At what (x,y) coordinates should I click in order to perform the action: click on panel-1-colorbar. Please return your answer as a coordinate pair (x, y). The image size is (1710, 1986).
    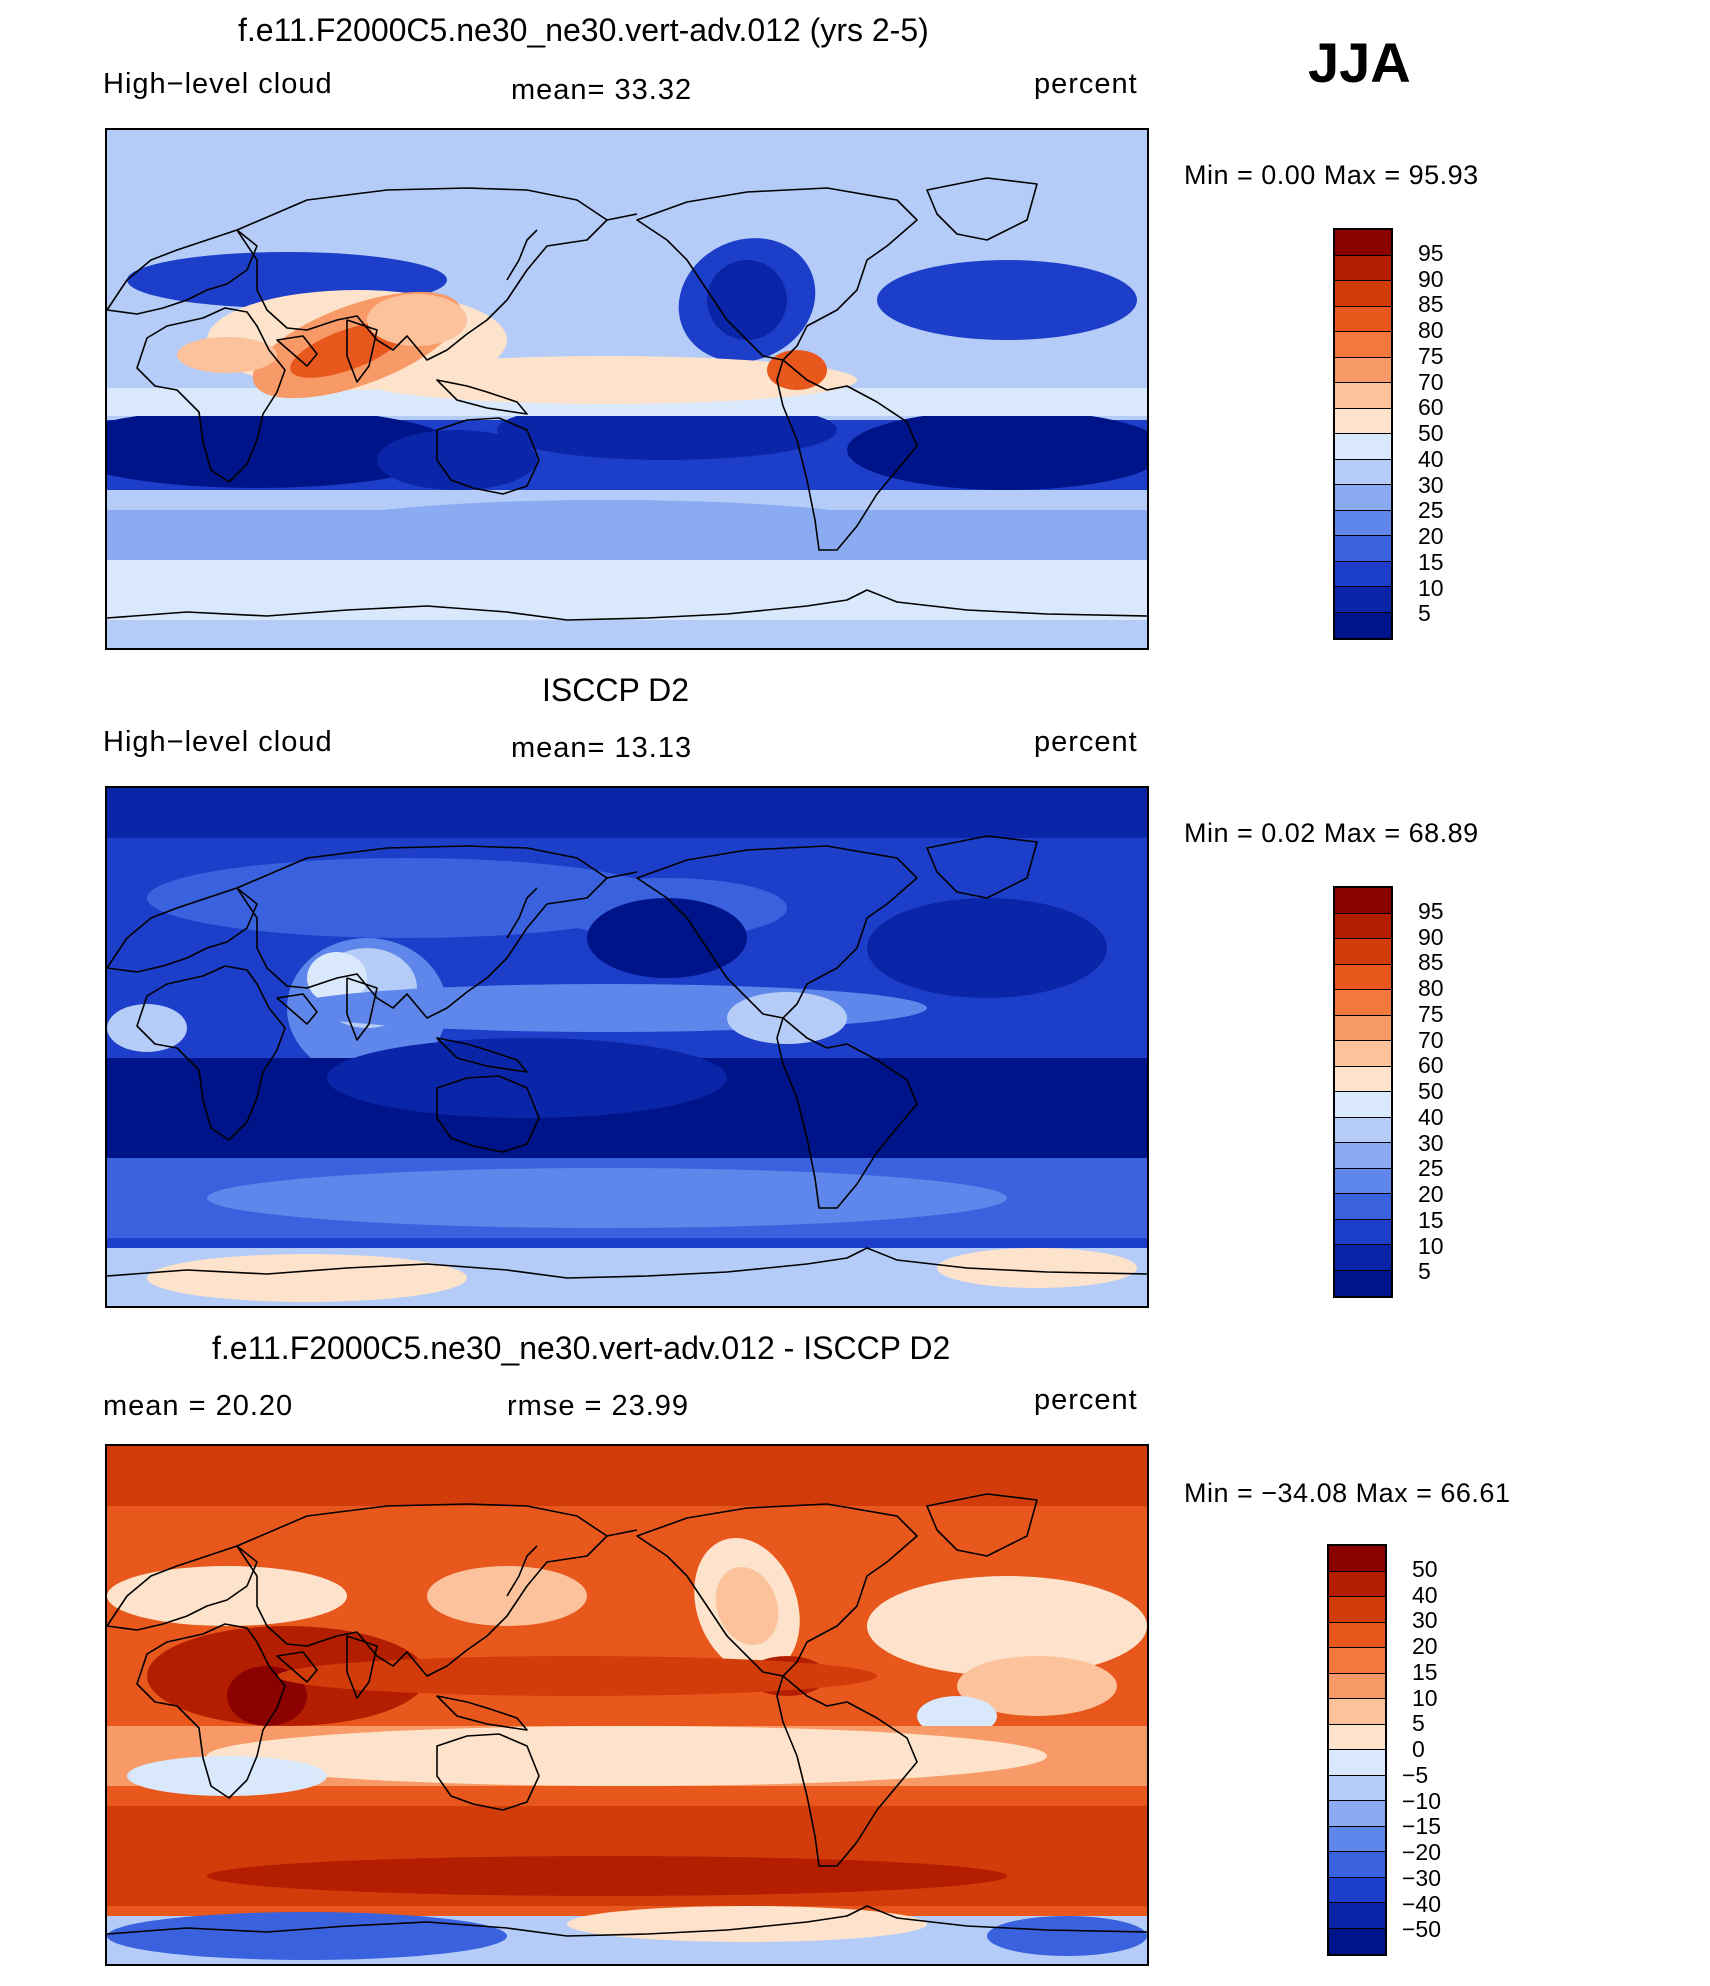
    Looking at the image, I should click on (1363, 434).